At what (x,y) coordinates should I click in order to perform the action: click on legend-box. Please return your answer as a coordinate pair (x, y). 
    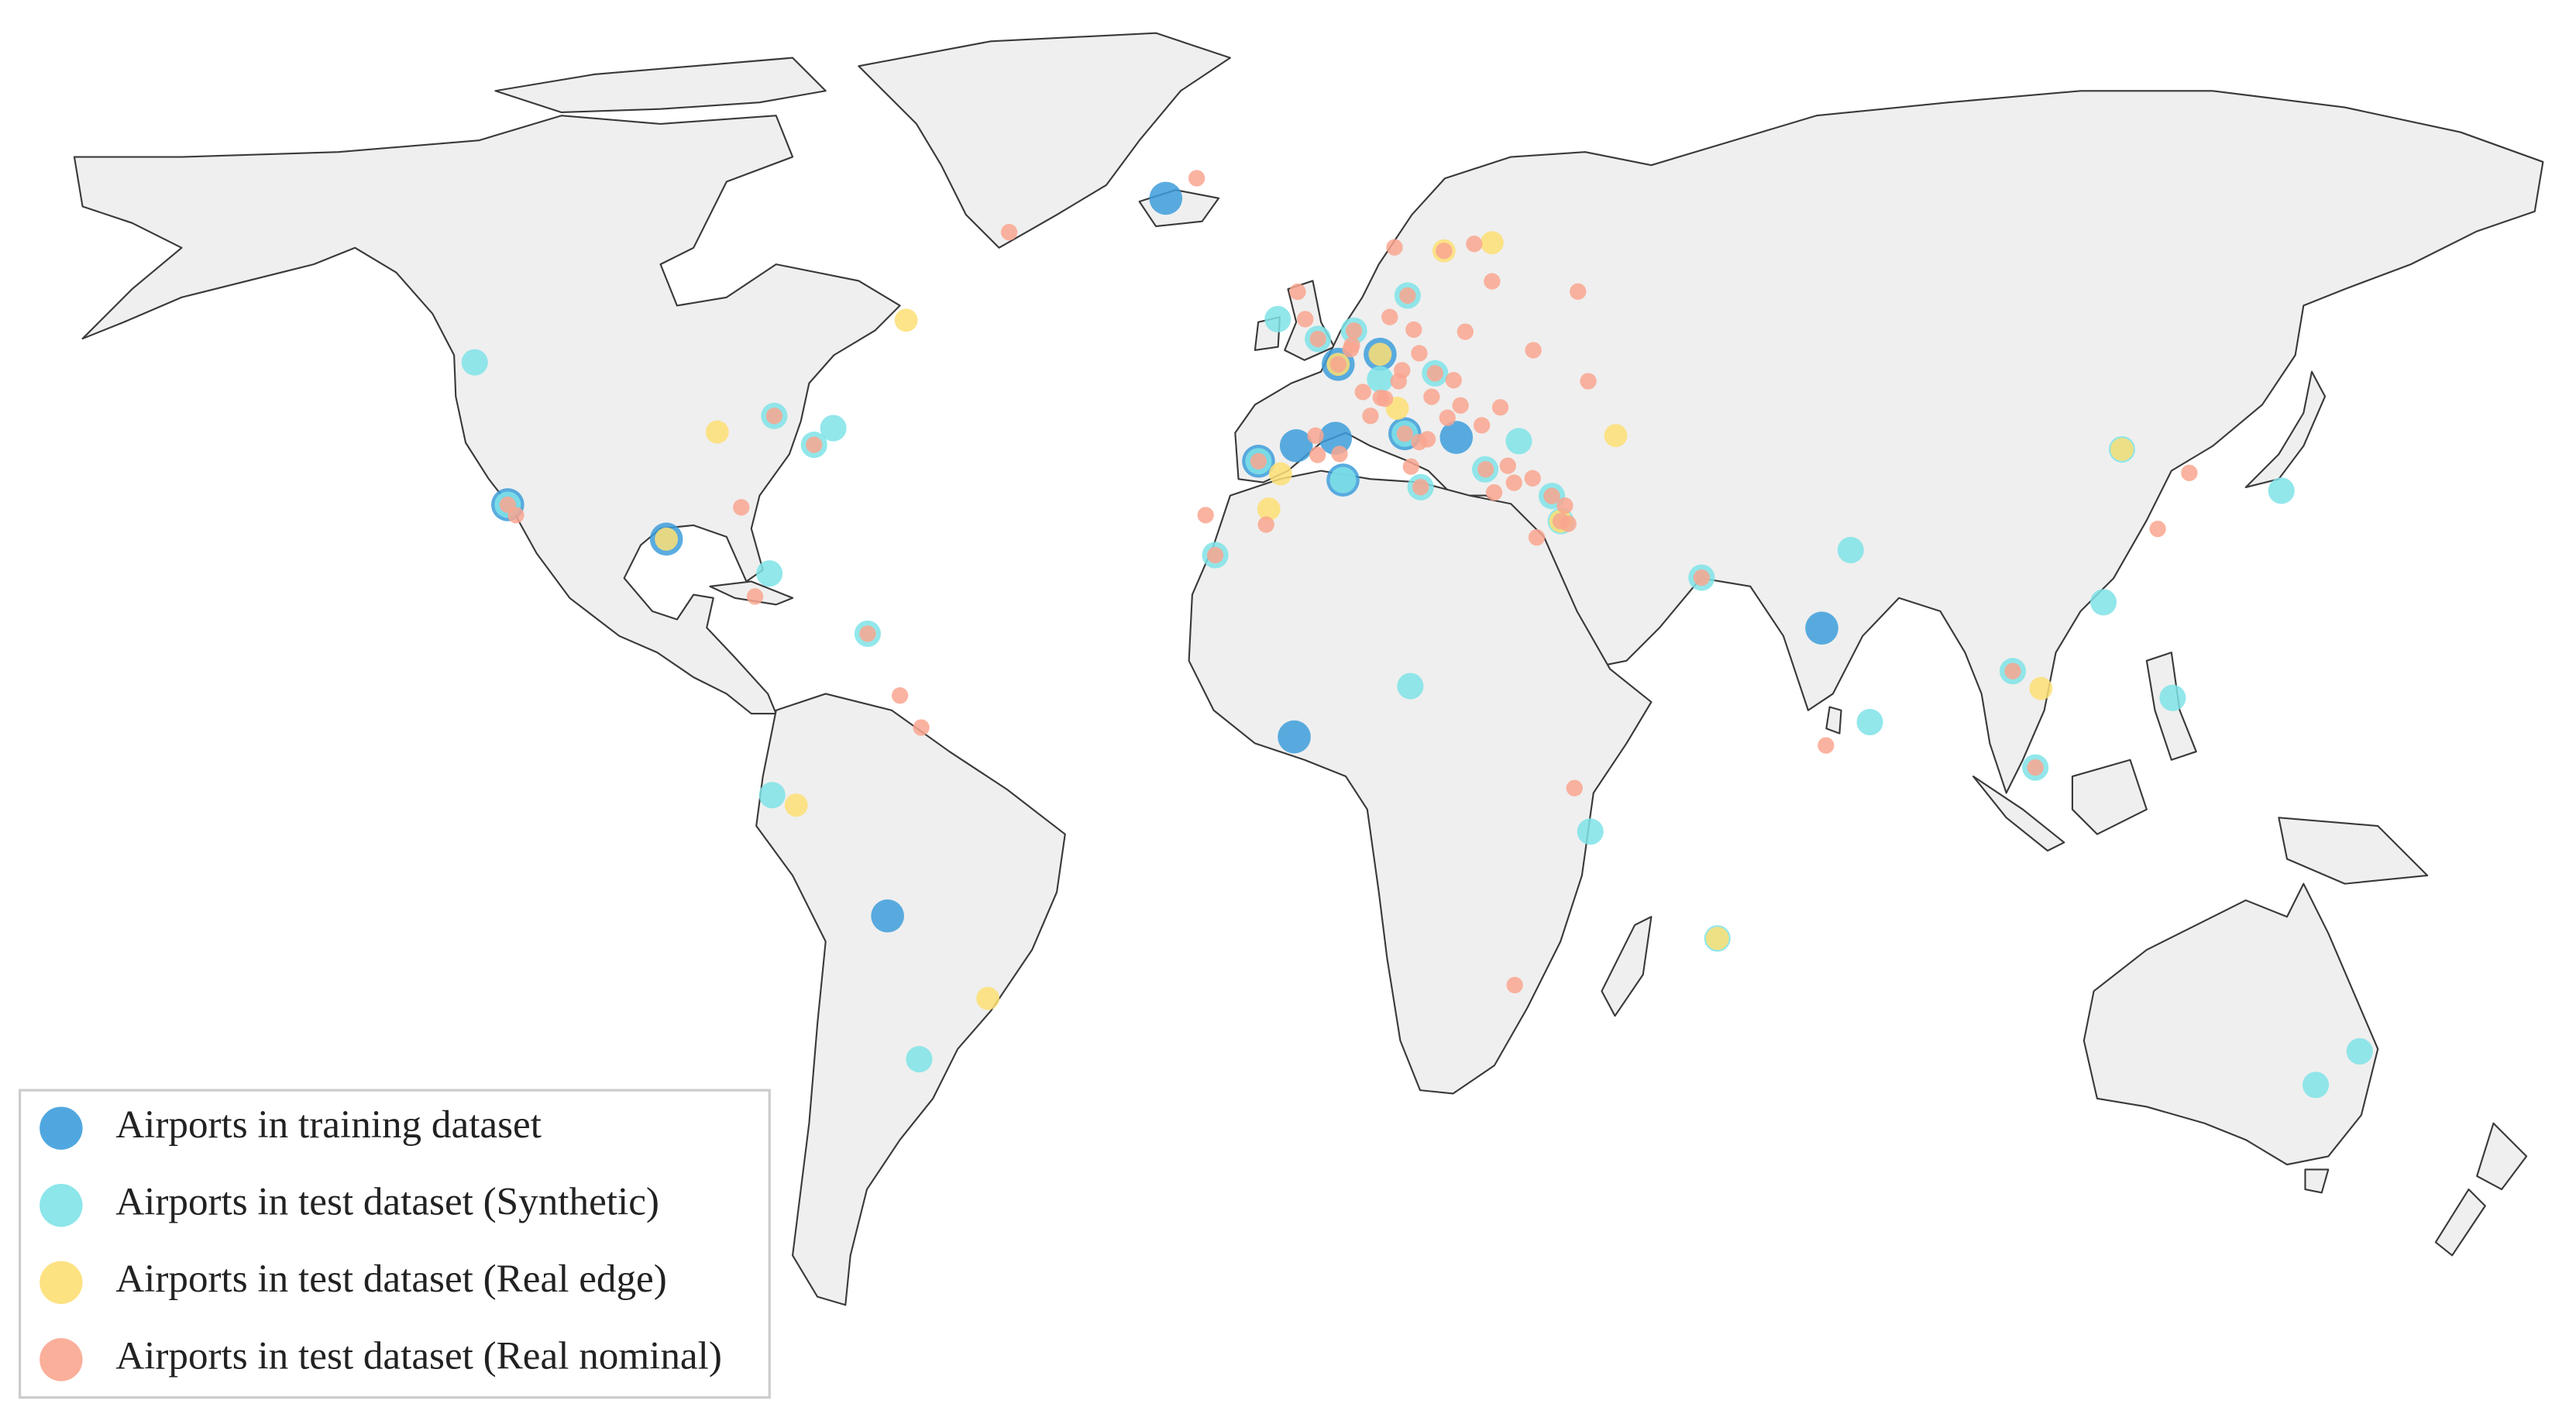
    Looking at the image, I should click on (394, 1244).